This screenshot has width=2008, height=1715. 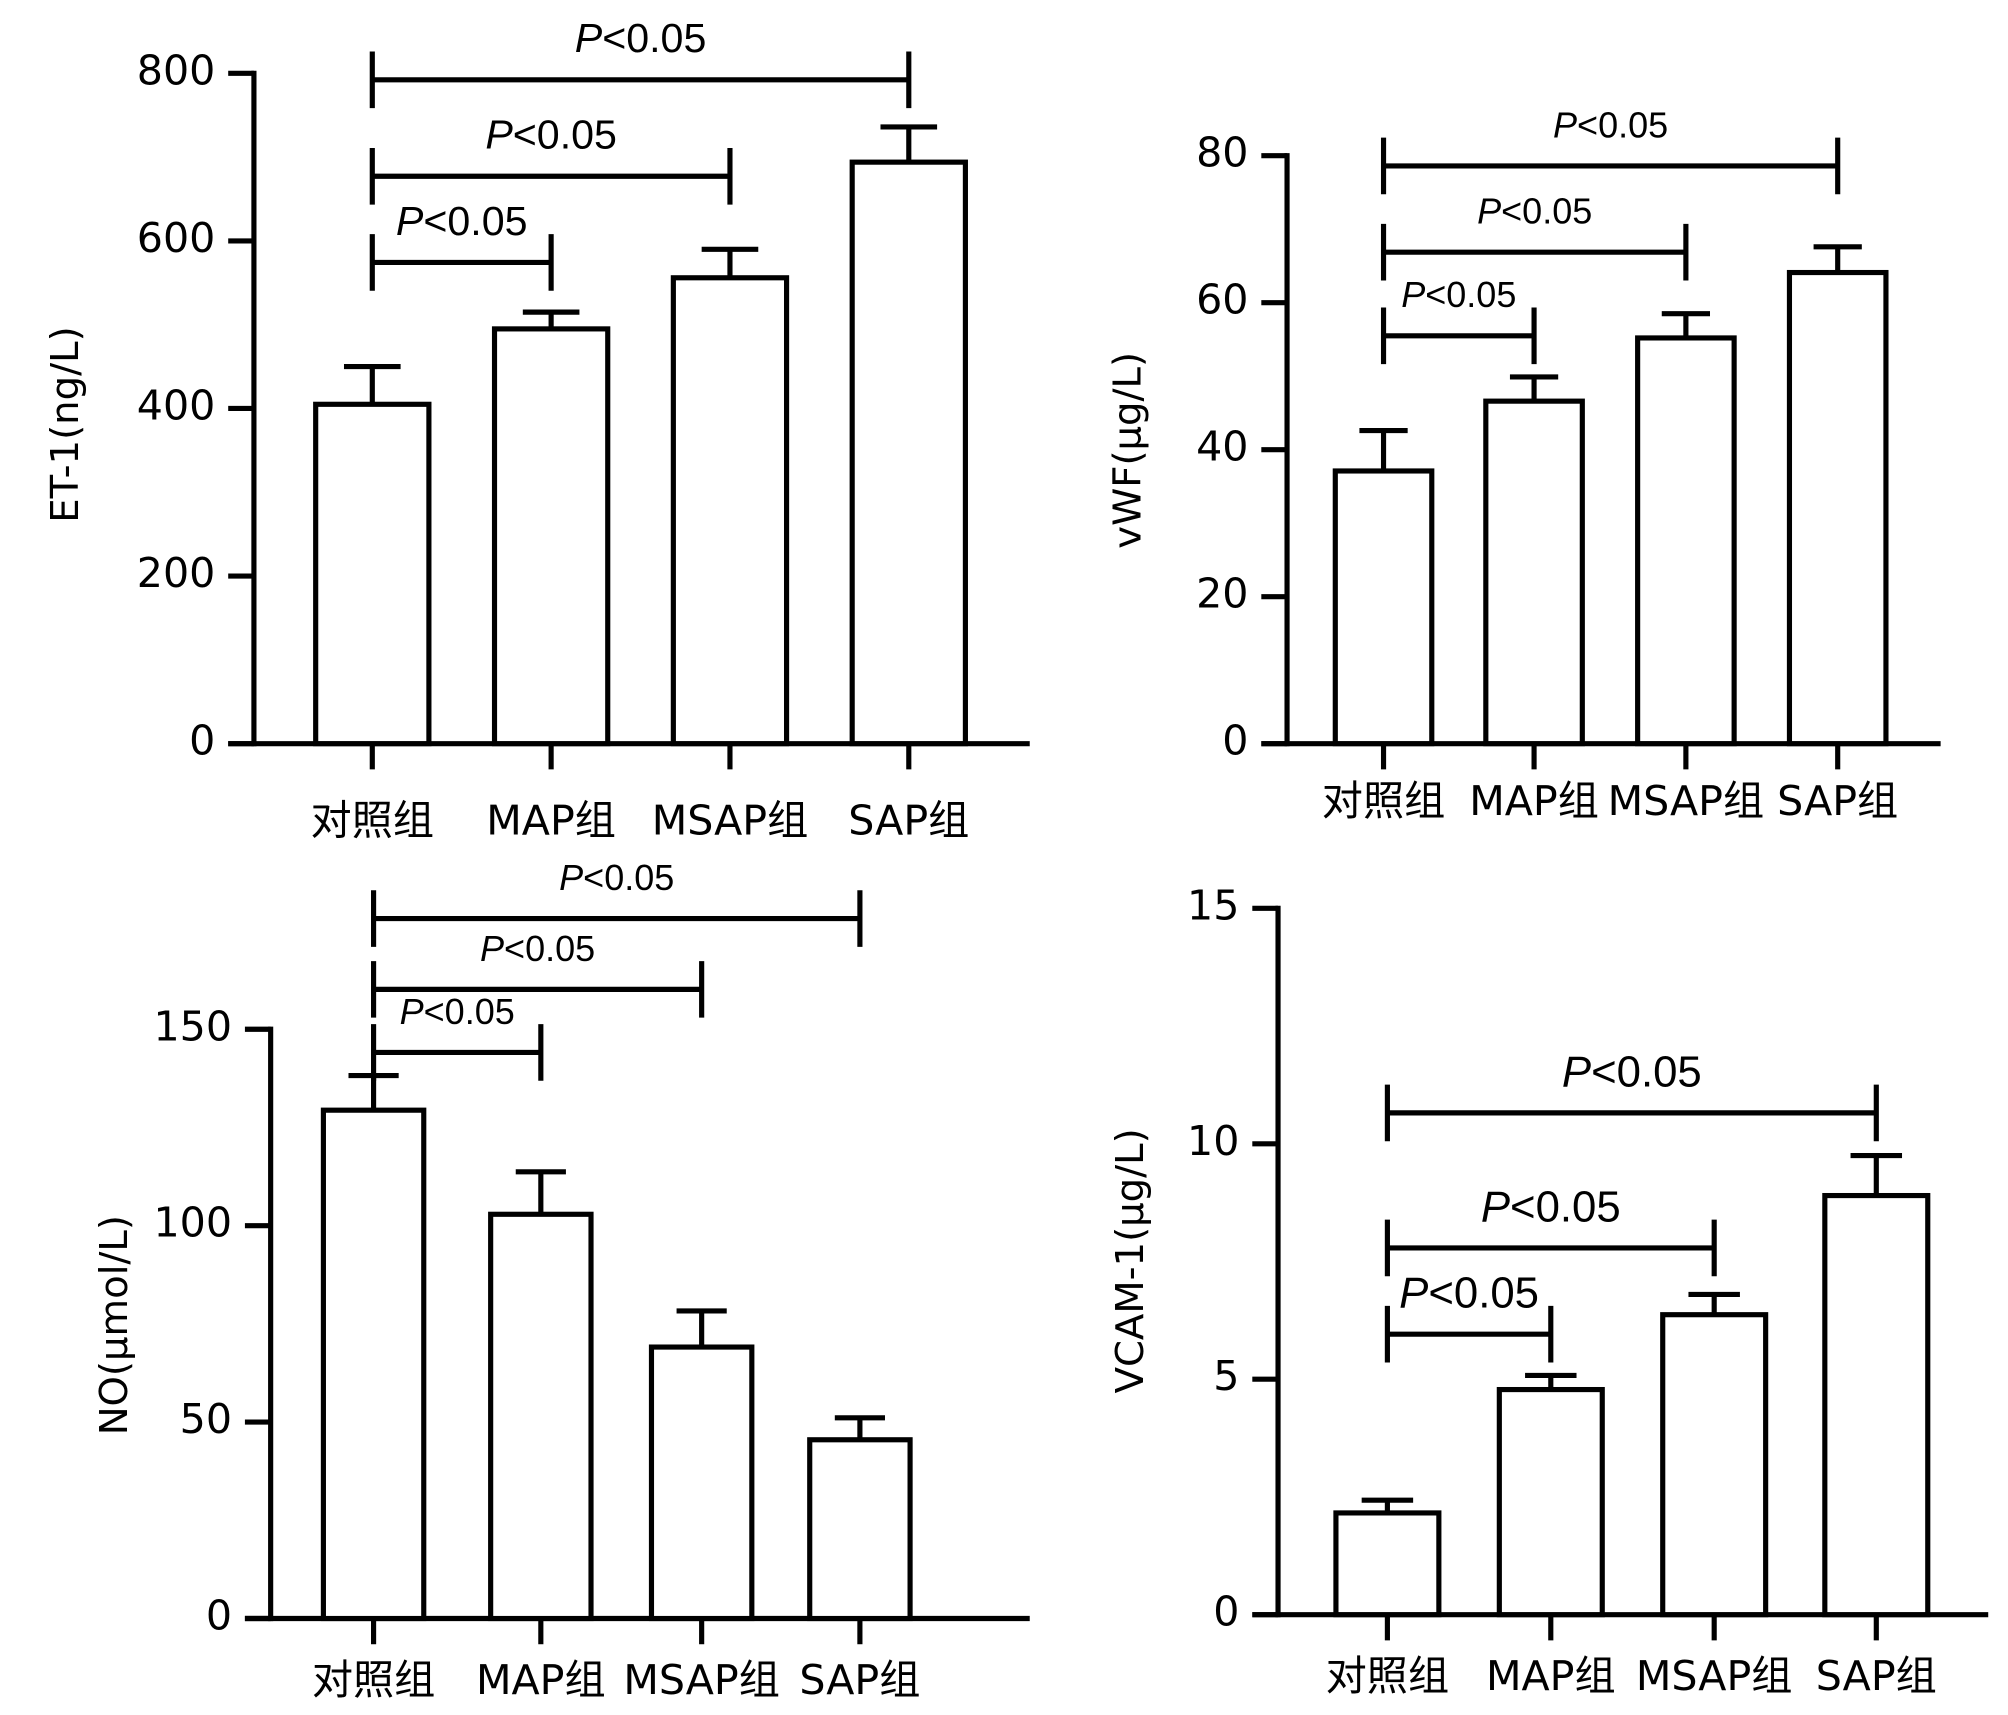 What do you see at coordinates (1222, 447) in the screenshot?
I see `y-tick-label: 40` at bounding box center [1222, 447].